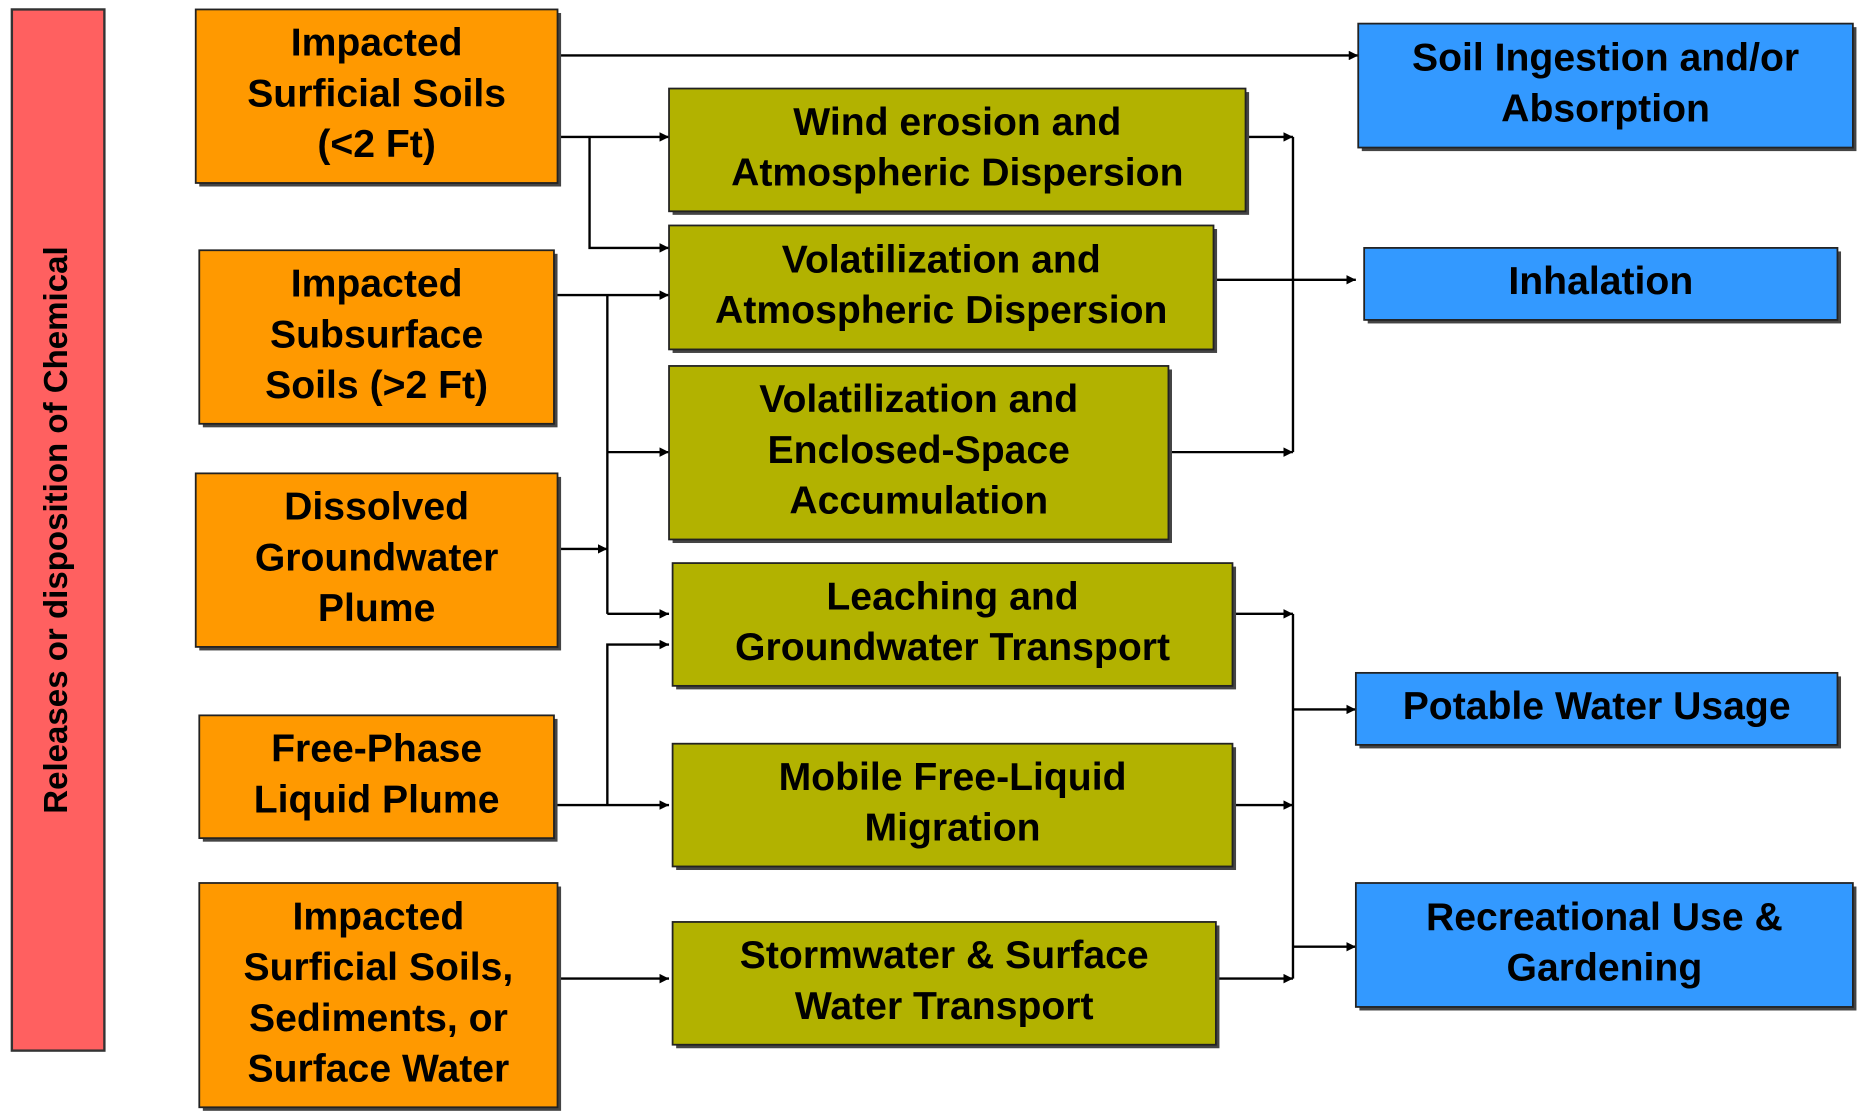 Image resolution: width=1860 pixels, height=1112 pixels. What do you see at coordinates (376, 507) in the screenshot?
I see `node-label: Dissolved` at bounding box center [376, 507].